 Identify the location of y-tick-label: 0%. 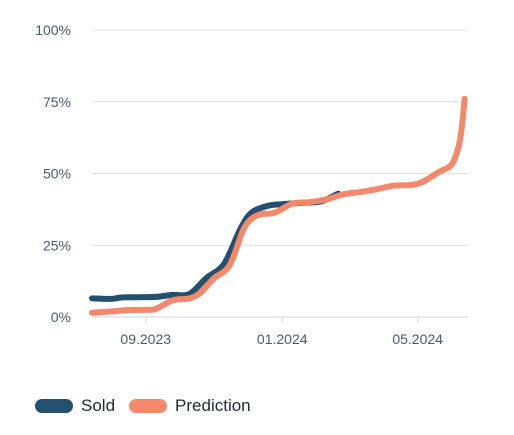
(61, 317).